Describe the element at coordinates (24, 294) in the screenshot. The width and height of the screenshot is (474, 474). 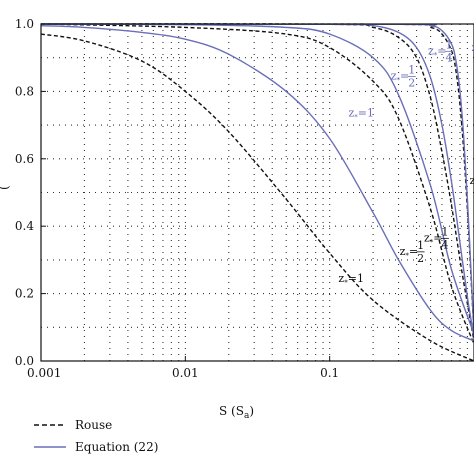
I see `y-tick-label: 0.2` at that location.